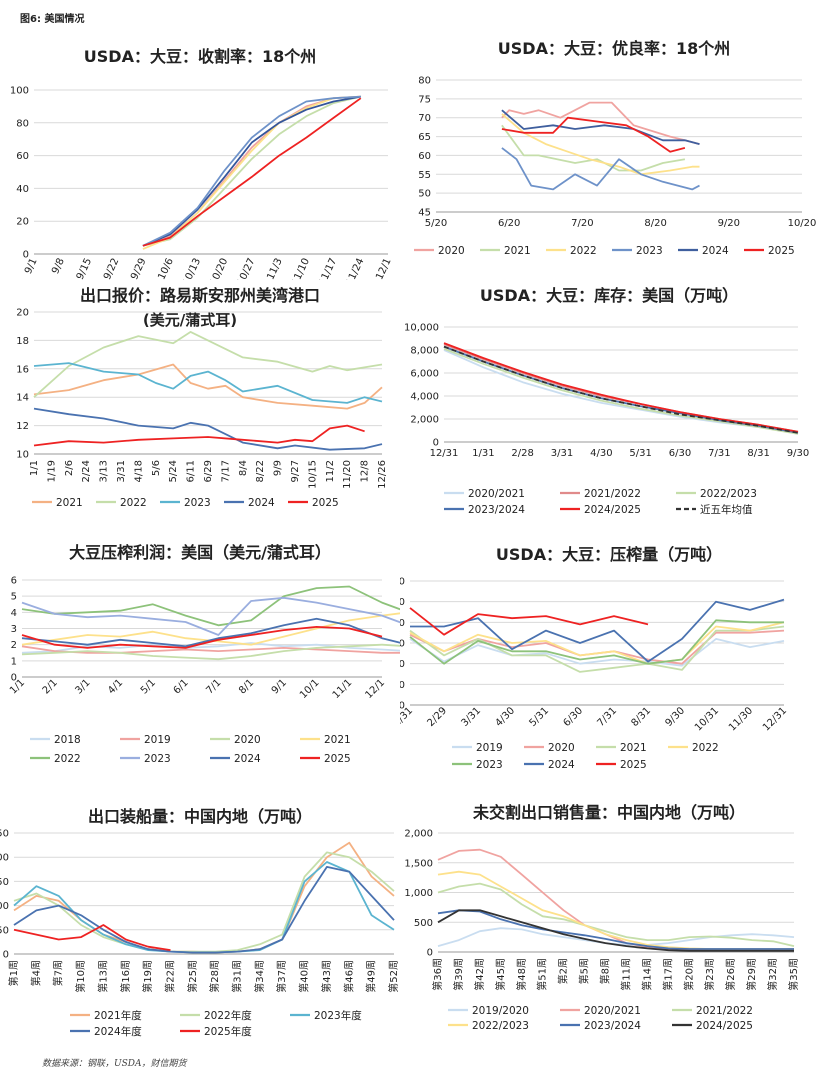 The height and width of the screenshot is (1074, 818). I want to click on y-tick-label: 8,000, so click(424, 351).